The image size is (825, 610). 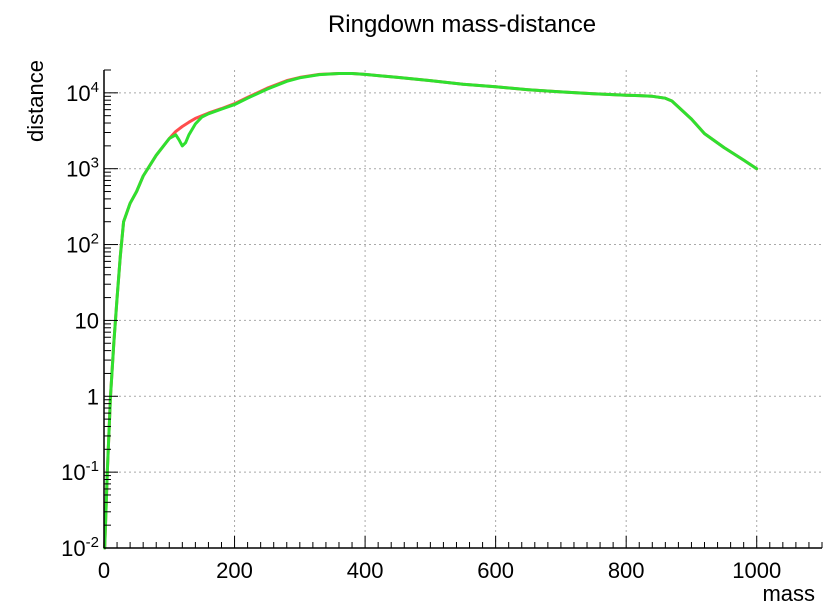 I want to click on chart-title: Ringdown mass-distance, so click(x=462, y=24).